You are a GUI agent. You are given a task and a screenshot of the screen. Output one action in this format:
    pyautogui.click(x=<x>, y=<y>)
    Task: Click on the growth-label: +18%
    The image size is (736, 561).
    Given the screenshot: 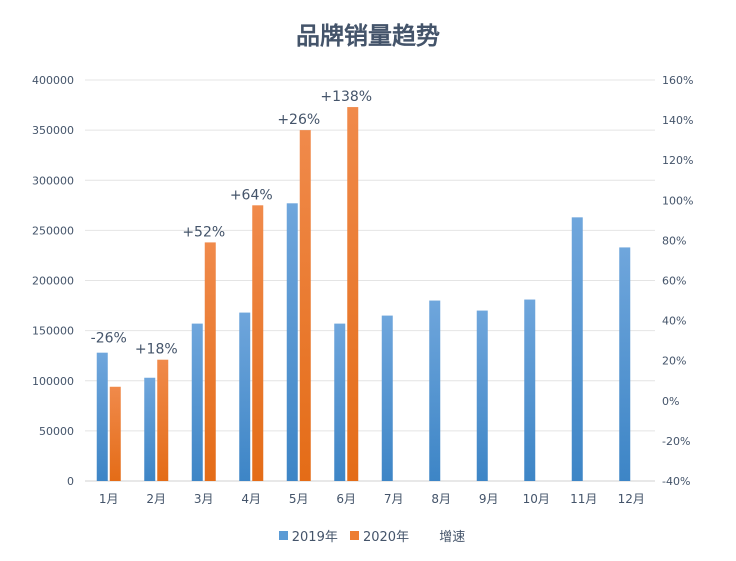 What is the action you would take?
    pyautogui.click(x=156, y=350)
    